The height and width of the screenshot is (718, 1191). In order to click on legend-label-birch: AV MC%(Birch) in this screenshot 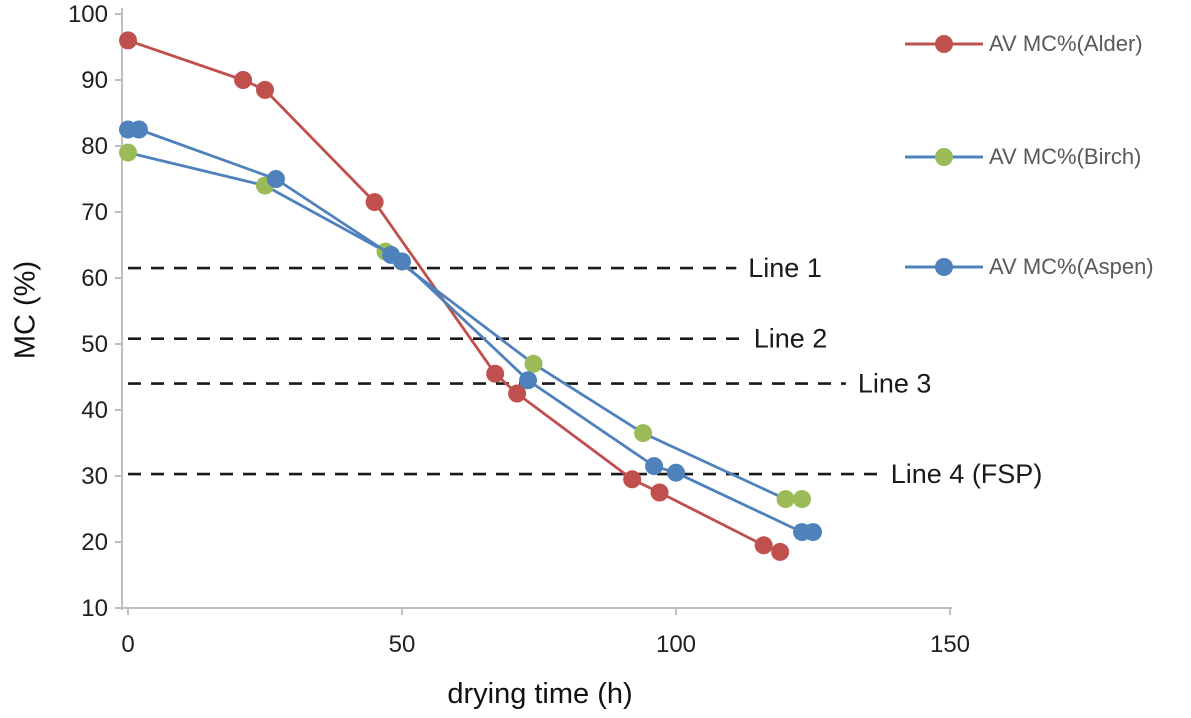, I will do `click(1065, 156)`.